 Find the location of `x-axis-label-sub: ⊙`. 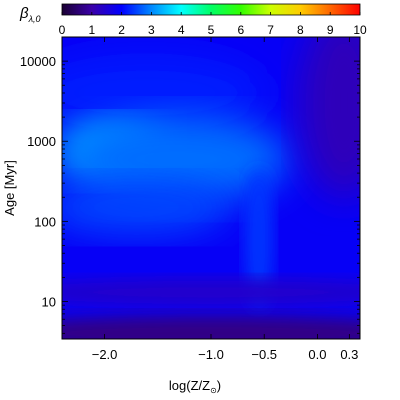

x-axis-label-sub: ⊙ is located at coordinates (213, 390).